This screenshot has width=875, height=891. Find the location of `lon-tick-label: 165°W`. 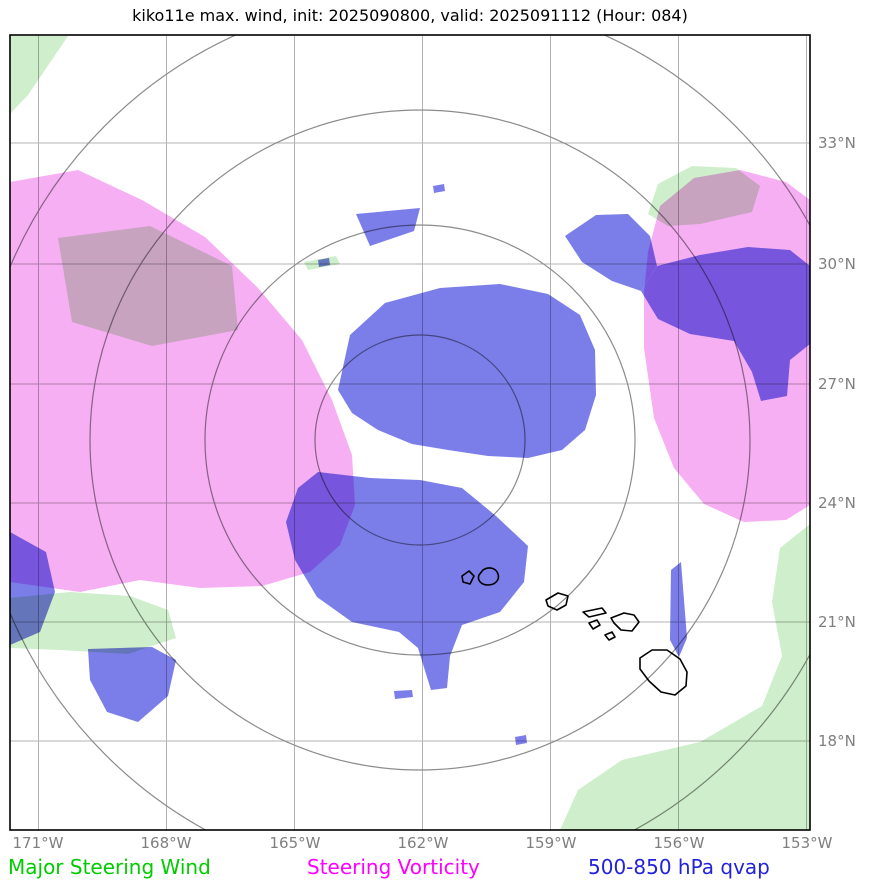

lon-tick-label: 165°W is located at coordinates (295, 843).